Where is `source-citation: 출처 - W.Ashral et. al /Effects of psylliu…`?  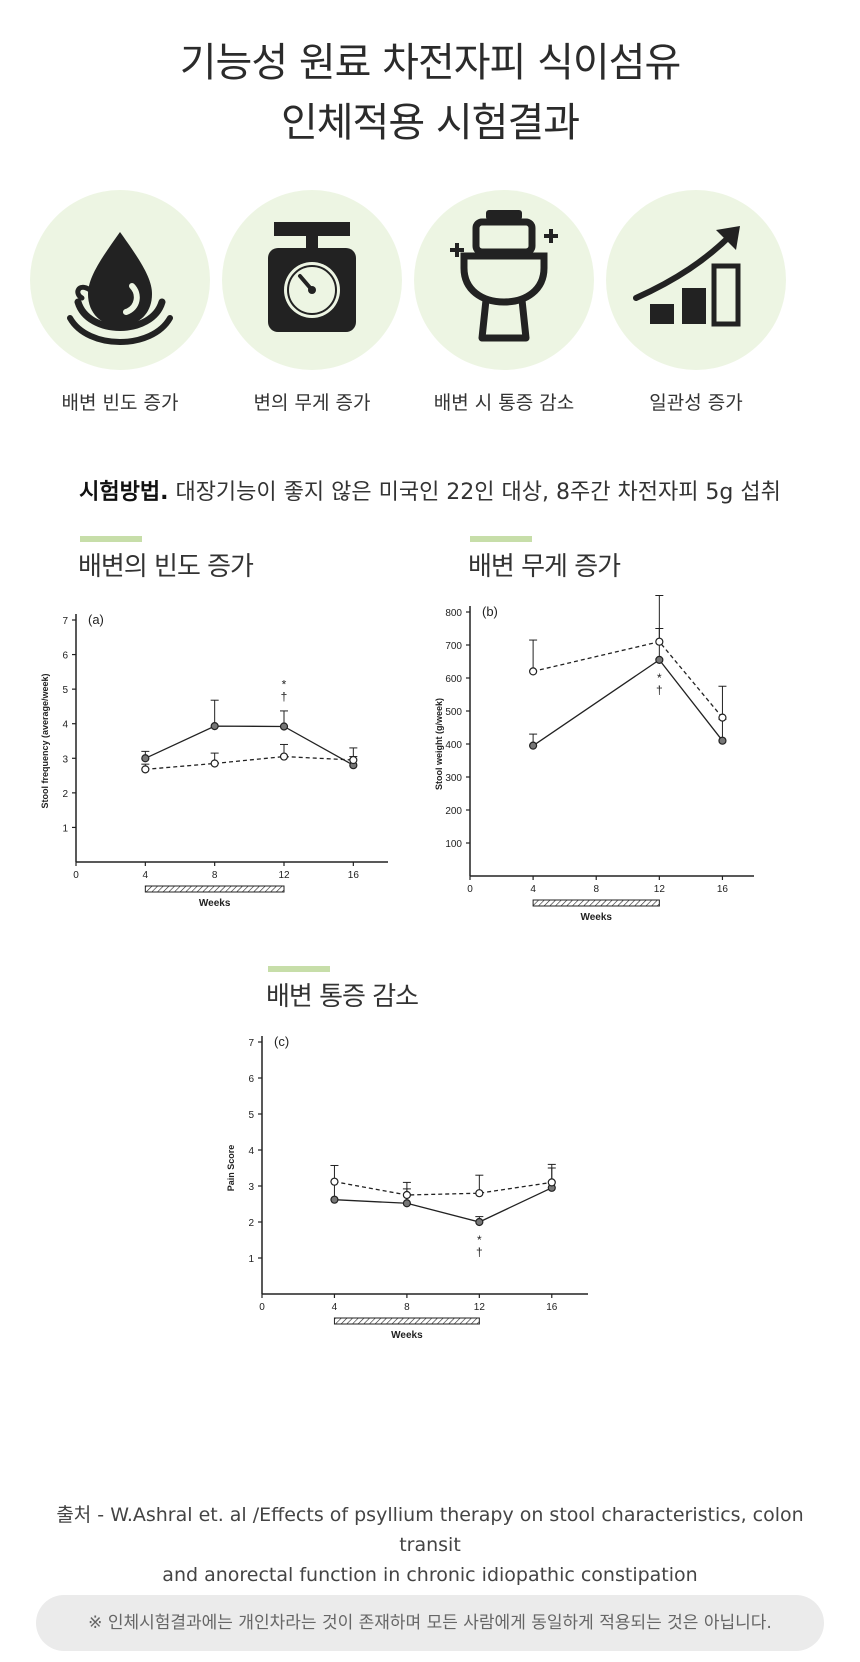
source-citation: 출처 - W.Ashral et. al /Effects of psylliu… is located at coordinates (430, 1545).